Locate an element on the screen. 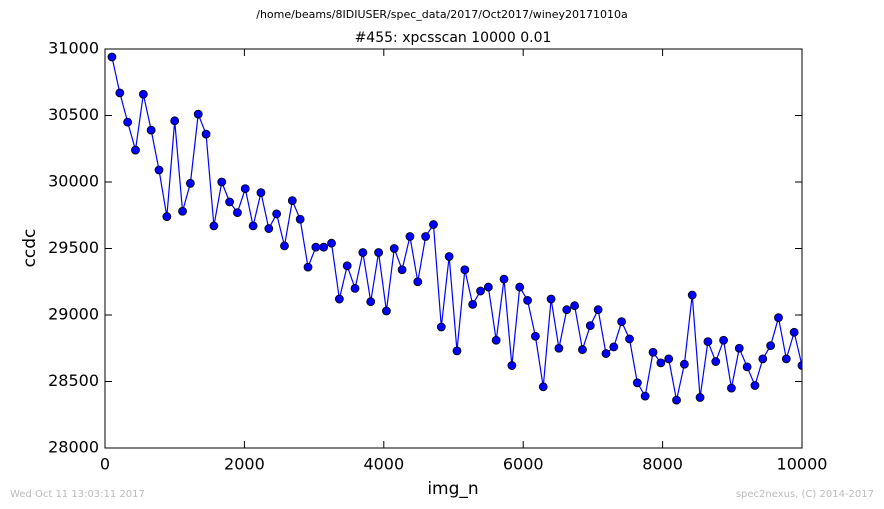 This screenshot has width=884, height=509. x-tick-label: 2000 is located at coordinates (244, 464).